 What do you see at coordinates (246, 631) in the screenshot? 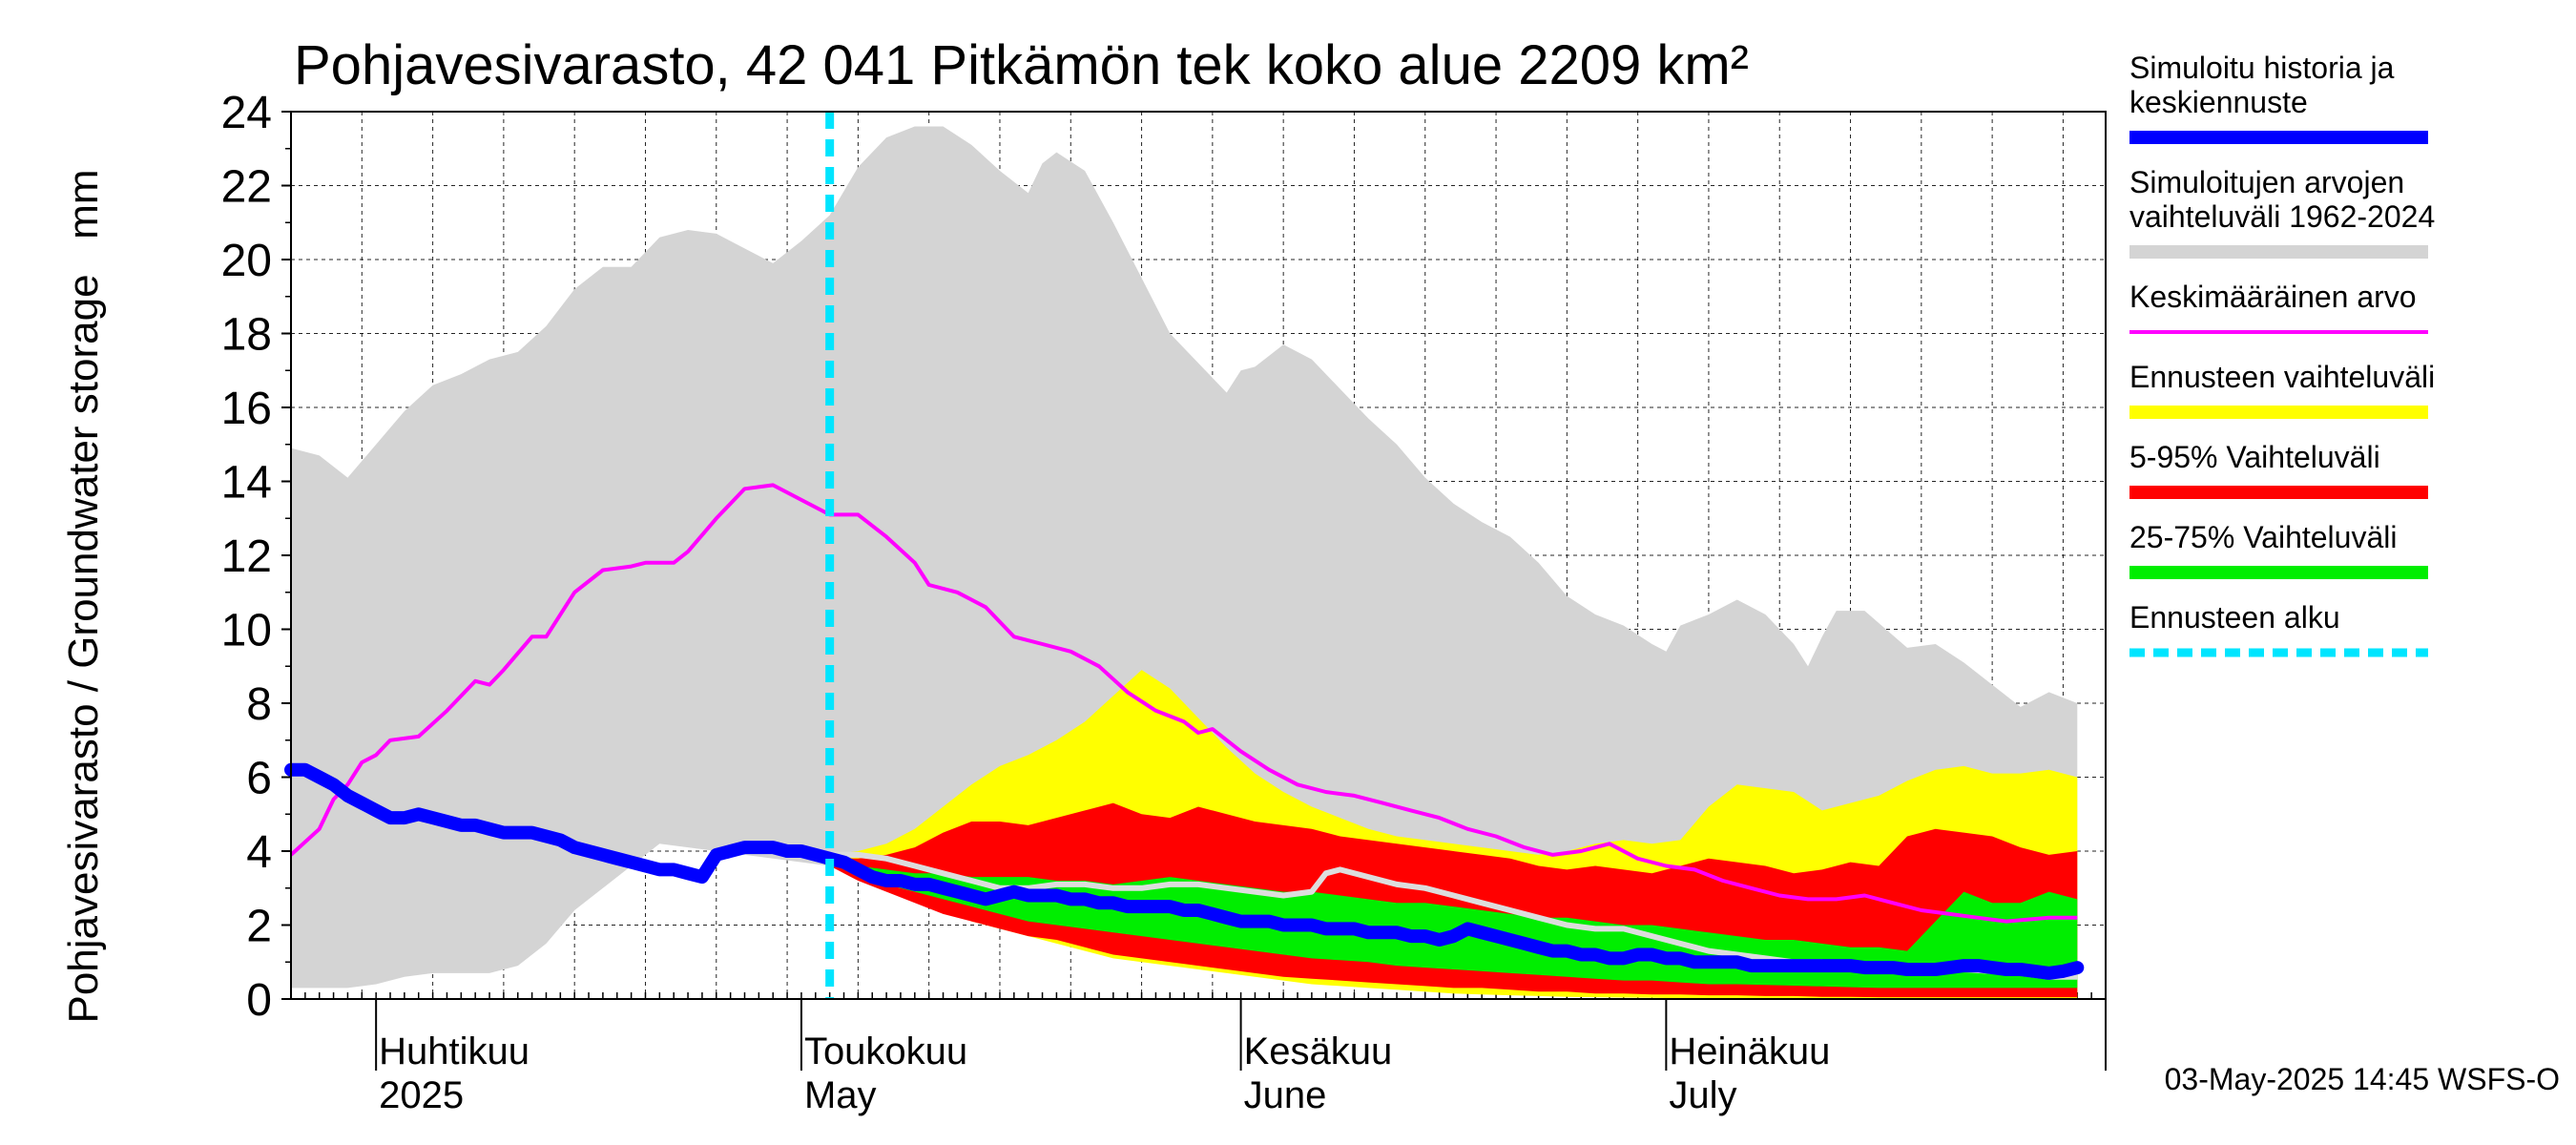
I see `y-tick-label: 10` at bounding box center [246, 631].